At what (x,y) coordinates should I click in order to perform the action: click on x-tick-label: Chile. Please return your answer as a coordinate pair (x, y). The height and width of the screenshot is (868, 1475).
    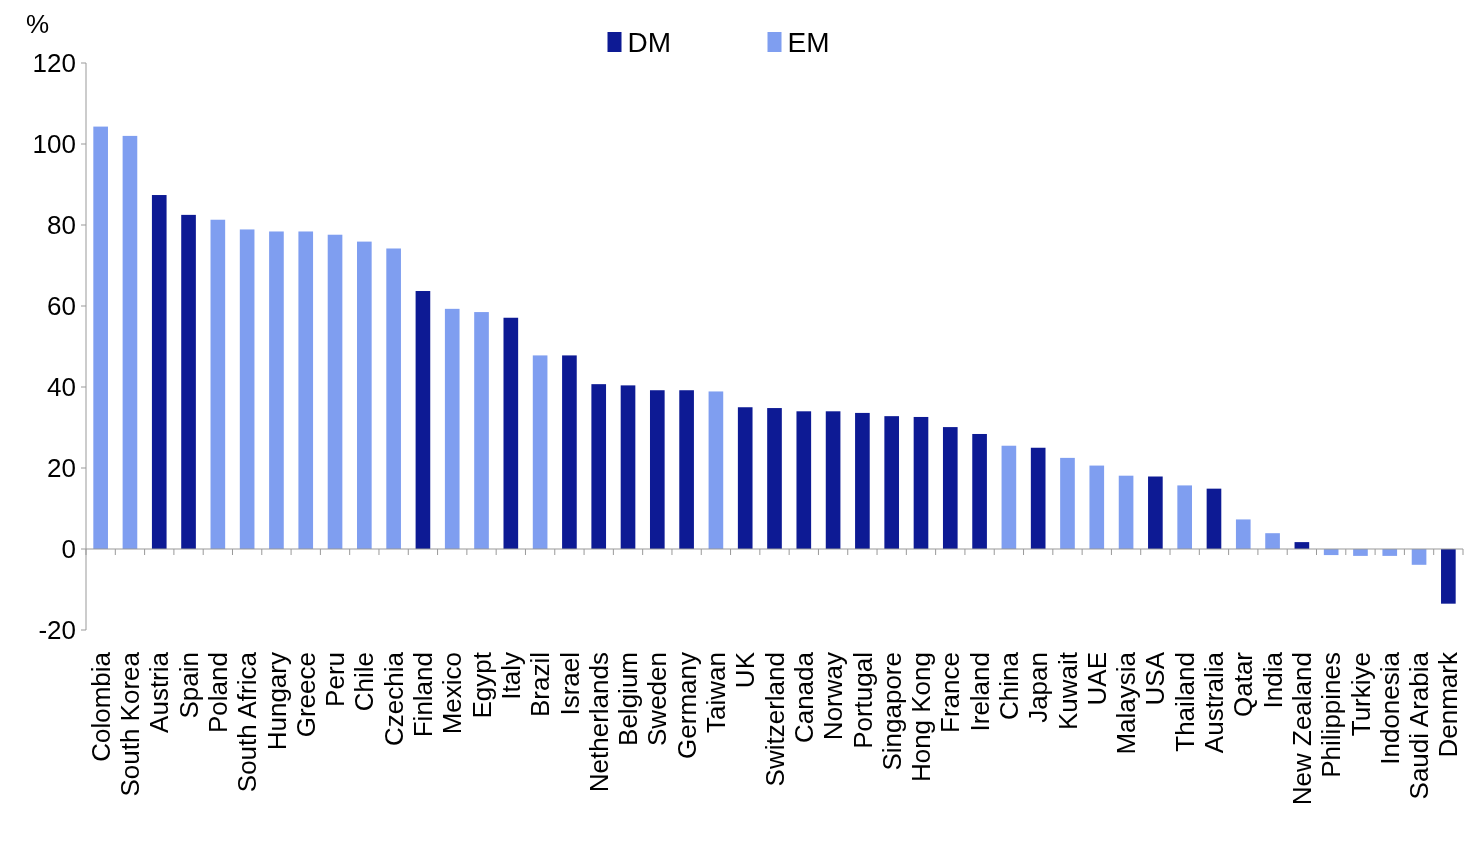
    Looking at the image, I should click on (364, 682).